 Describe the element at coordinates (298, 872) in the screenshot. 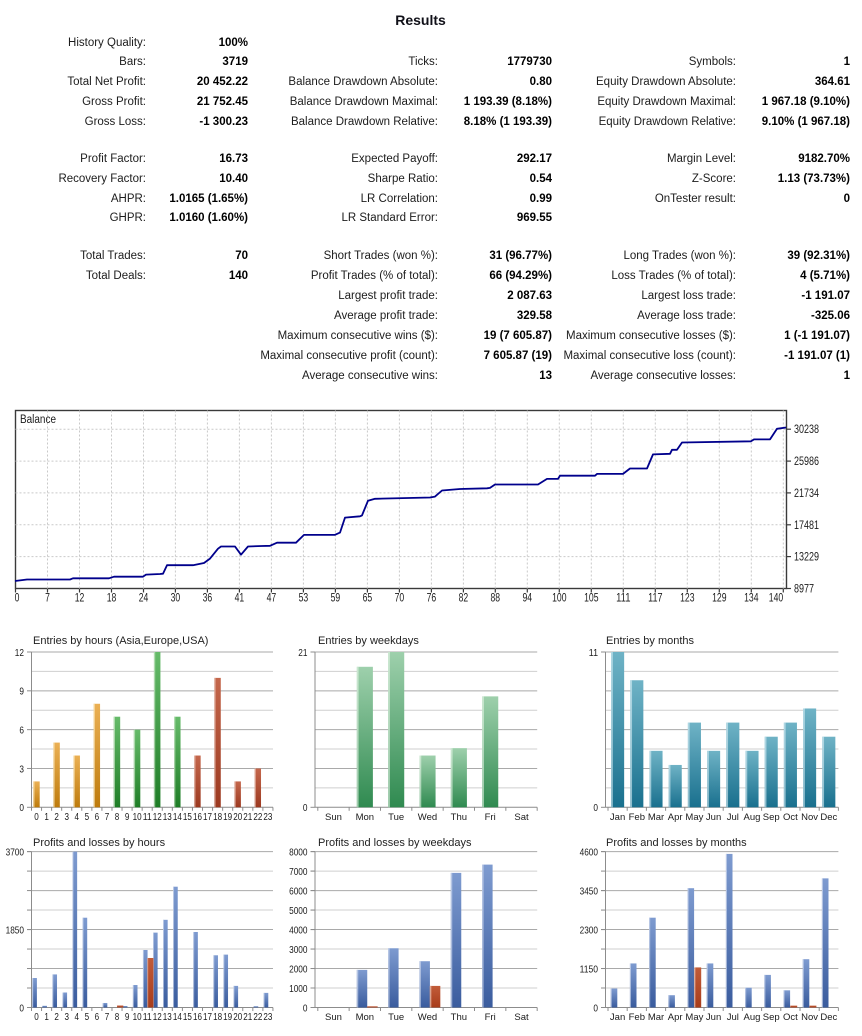

I see `svg-text: 7000` at that location.